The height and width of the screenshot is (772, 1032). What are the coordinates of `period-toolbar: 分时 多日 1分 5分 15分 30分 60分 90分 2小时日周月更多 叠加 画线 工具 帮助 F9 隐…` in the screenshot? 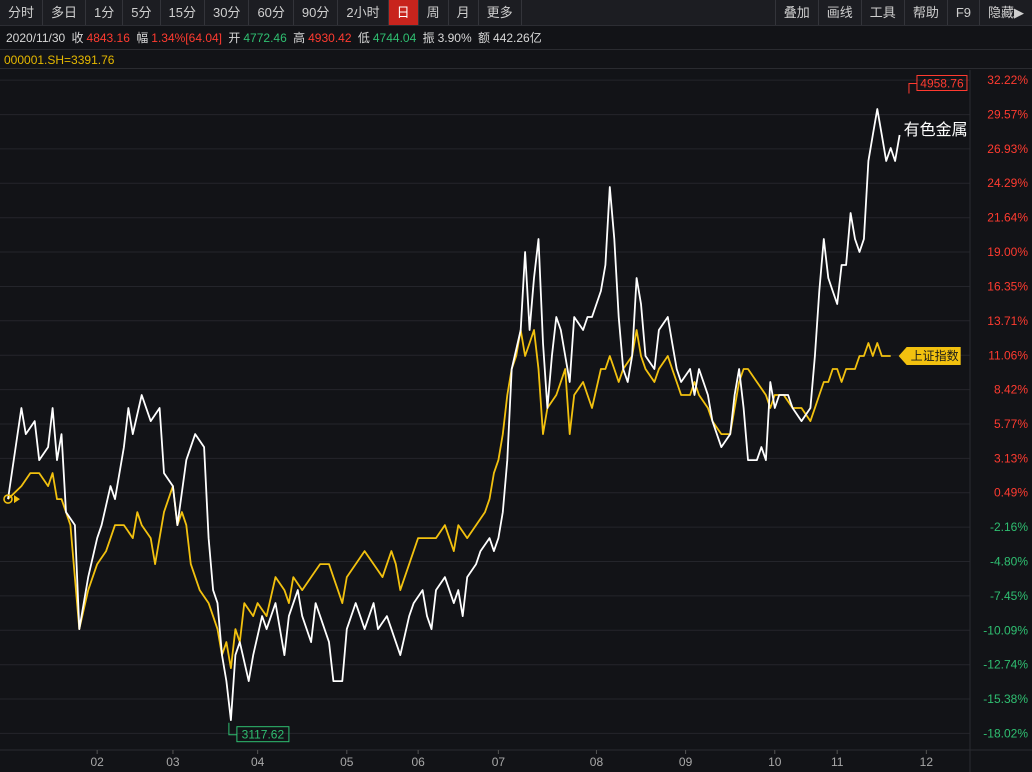 It's located at (516, 13).